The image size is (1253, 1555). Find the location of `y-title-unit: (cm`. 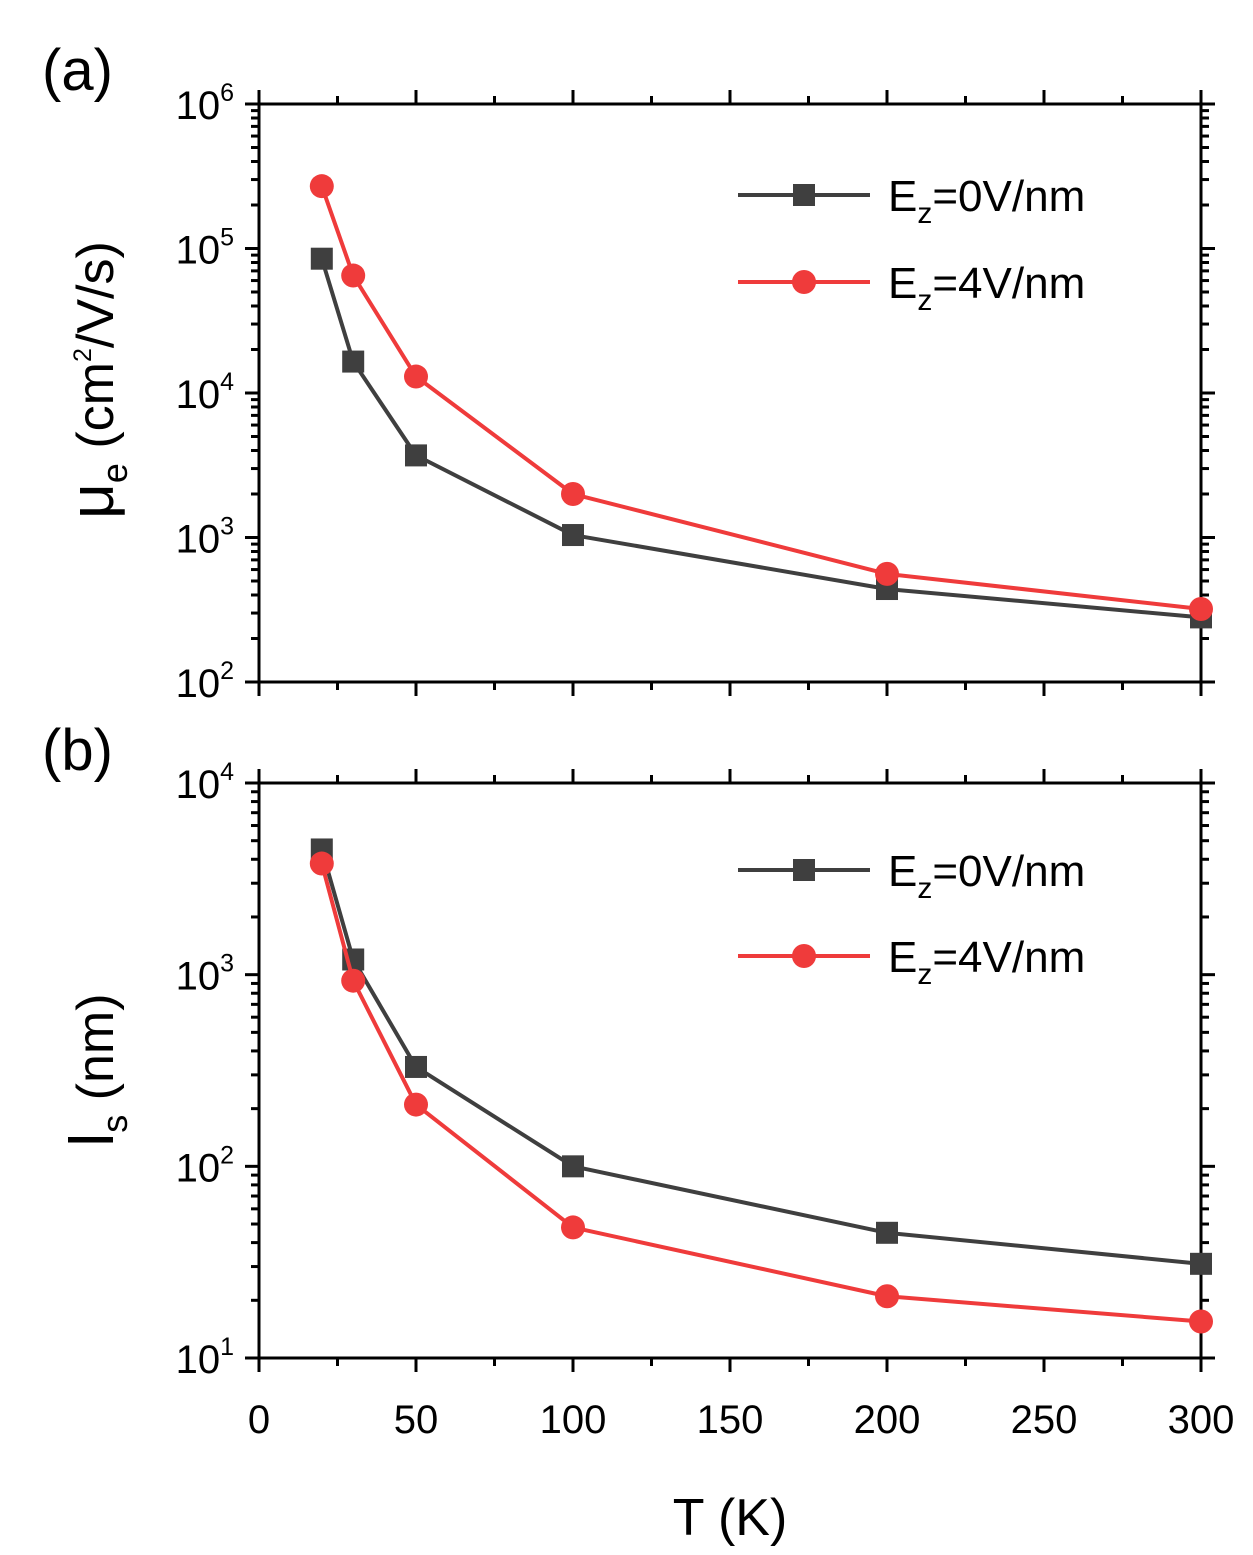

y-title-unit: (cm is located at coordinates (96, 412).